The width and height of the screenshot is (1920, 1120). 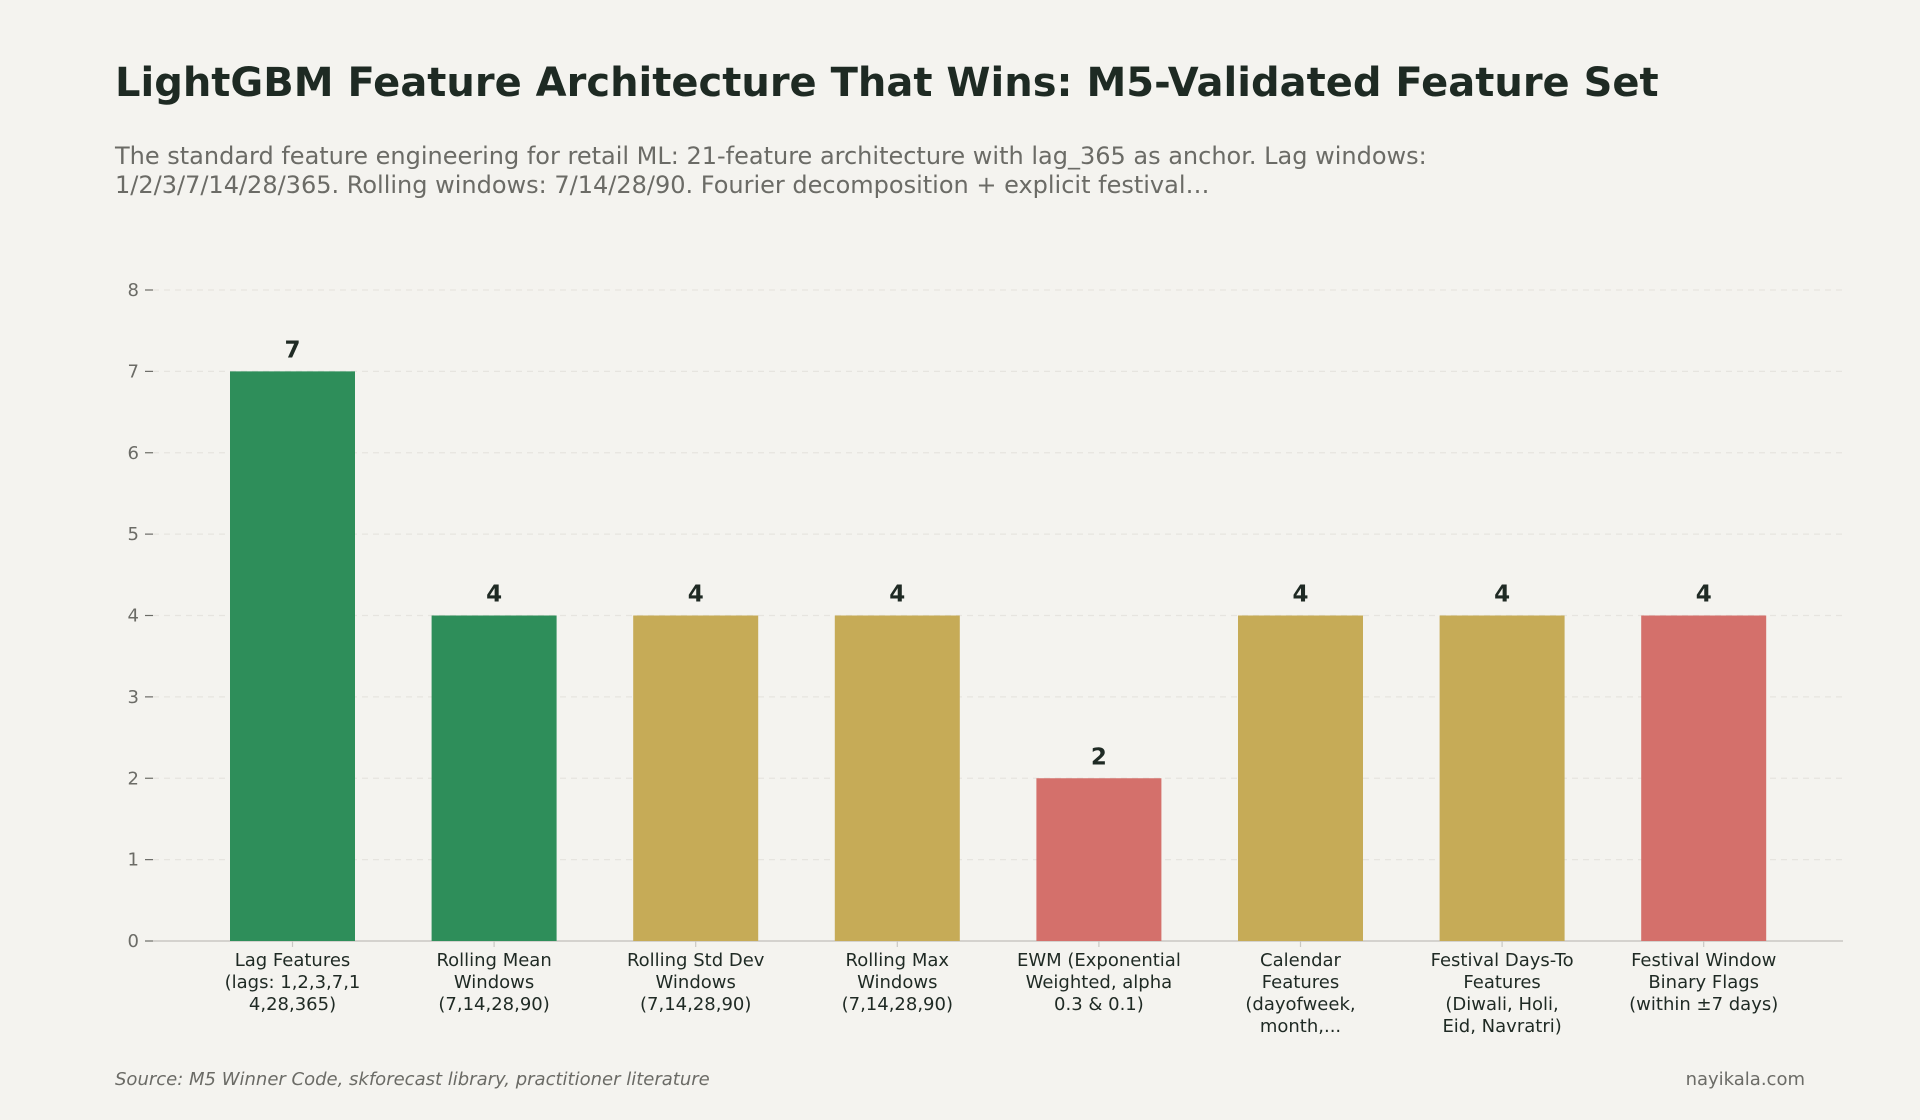 I want to click on x-tick-label-line: Rolling Mean, so click(x=493, y=960).